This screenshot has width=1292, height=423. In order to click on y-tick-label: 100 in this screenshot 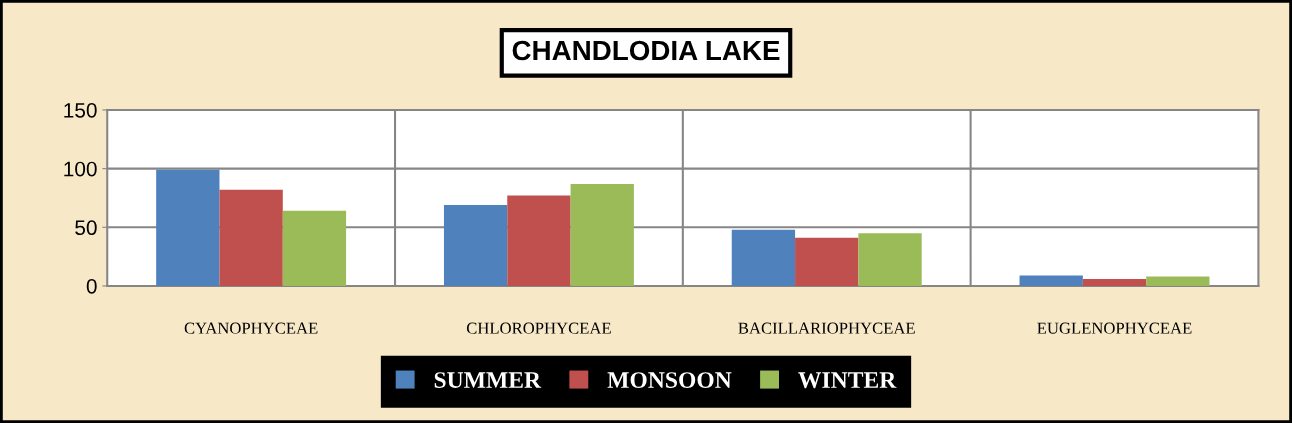, I will do `click(80, 169)`.